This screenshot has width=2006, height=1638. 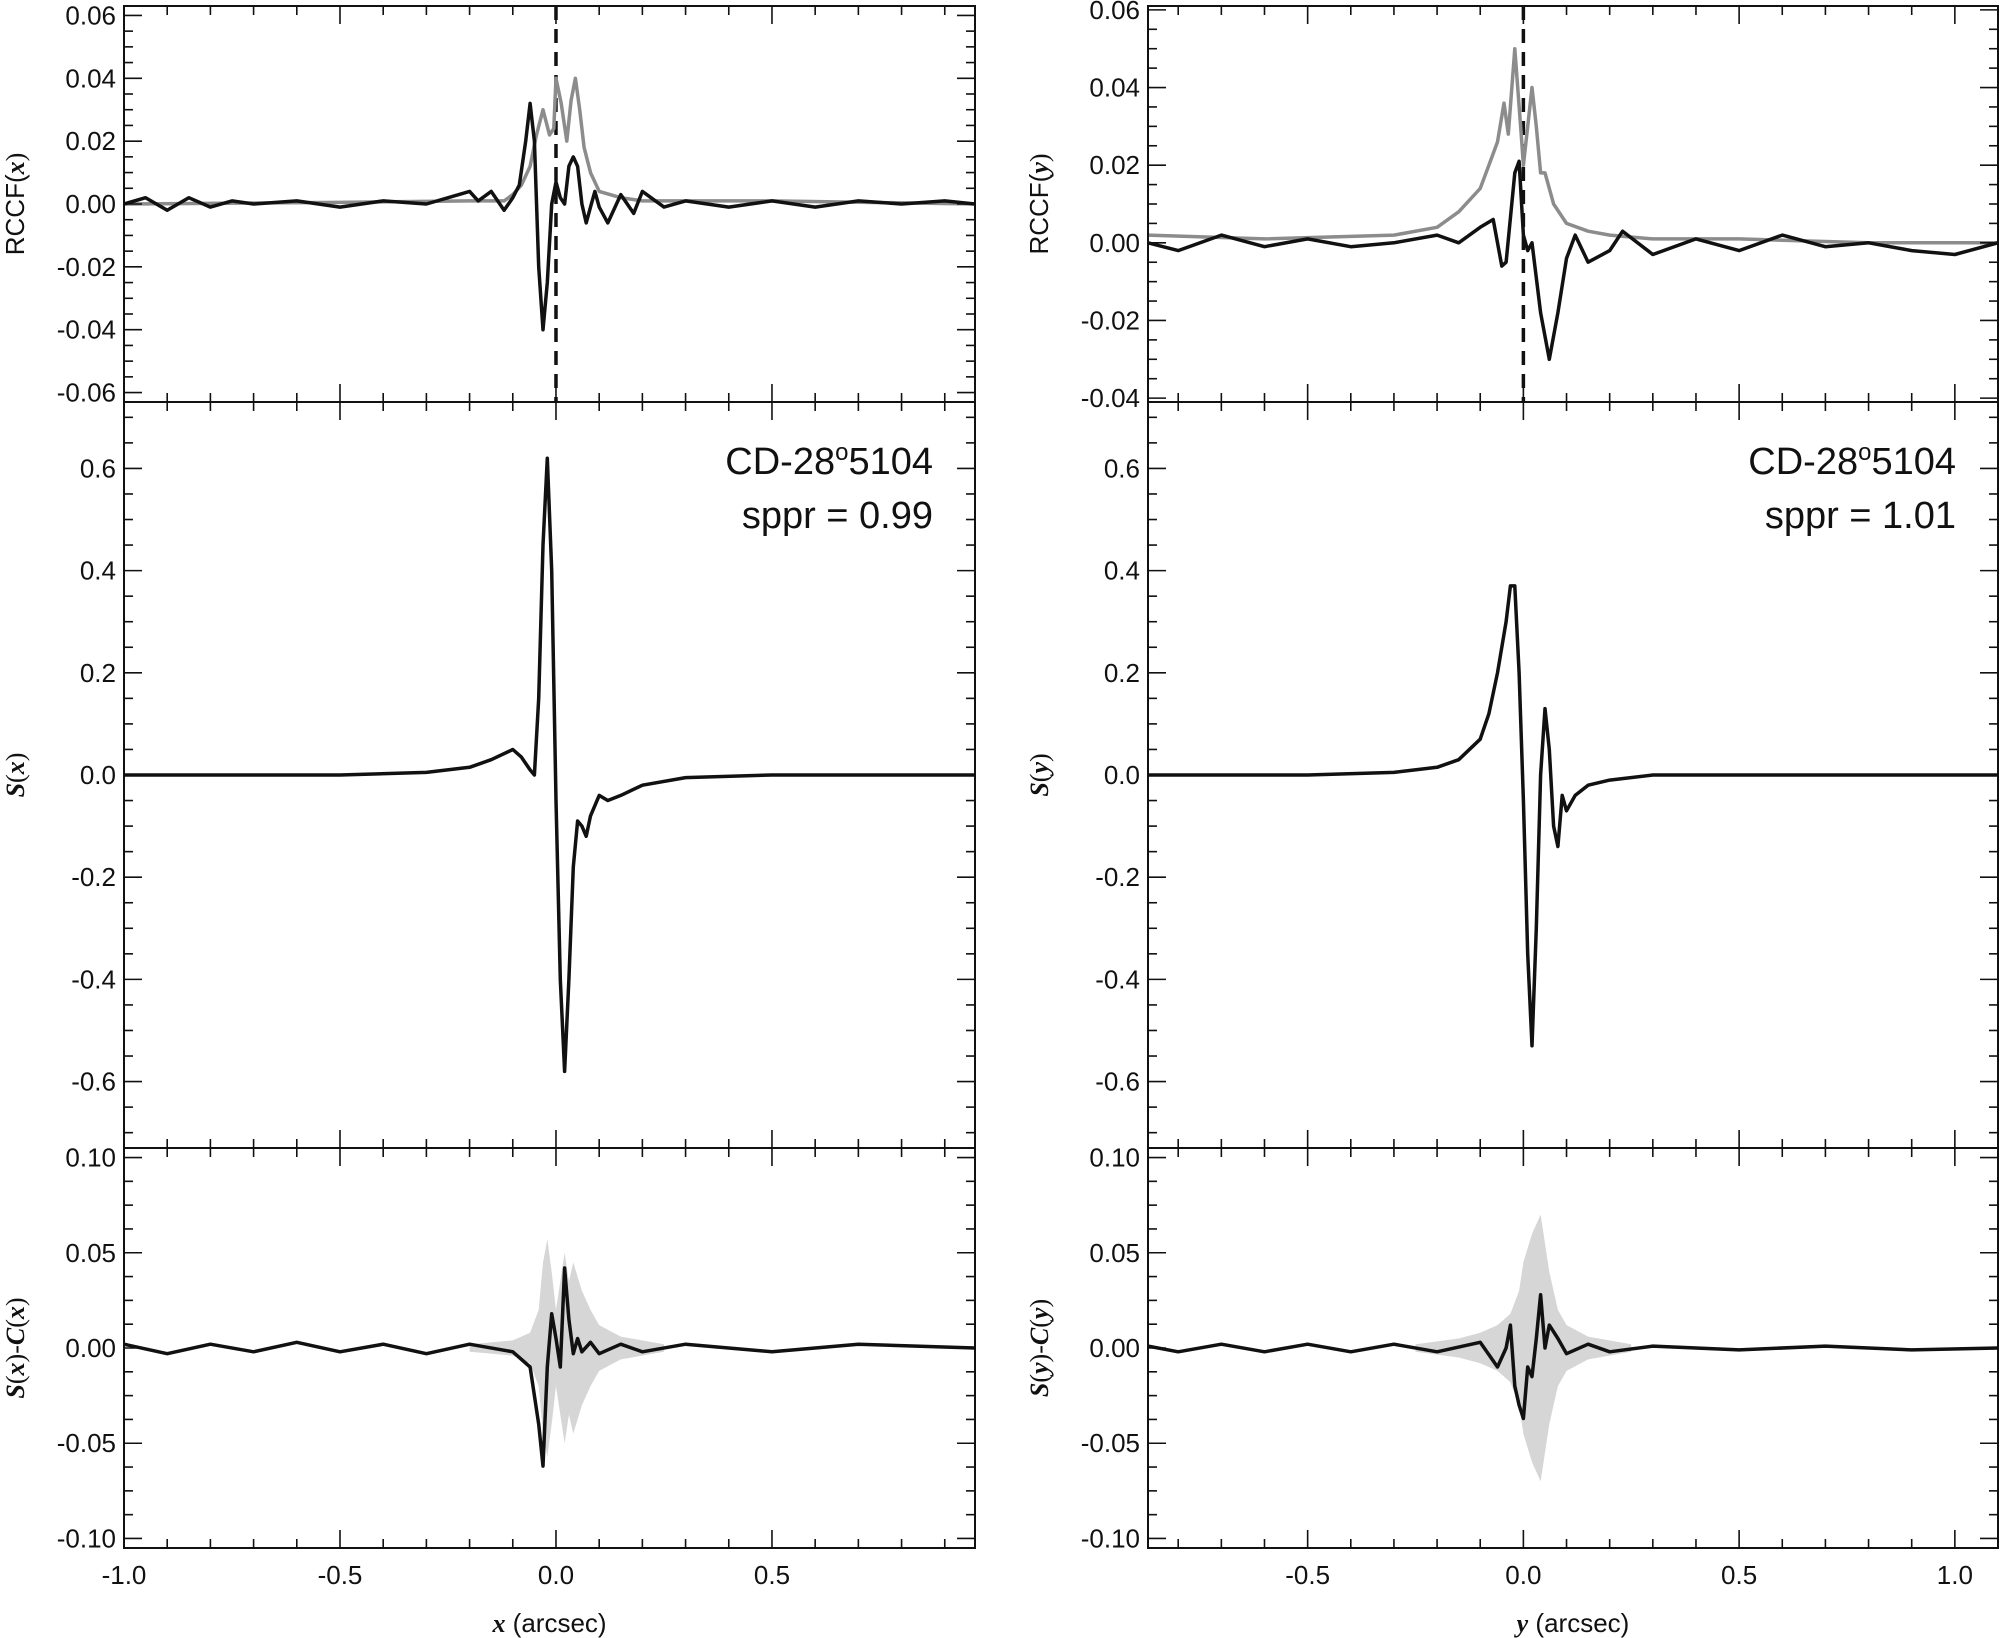 What do you see at coordinates (1114, 165) in the screenshot?
I see `y-rccf-ytick-label: 0.02` at bounding box center [1114, 165].